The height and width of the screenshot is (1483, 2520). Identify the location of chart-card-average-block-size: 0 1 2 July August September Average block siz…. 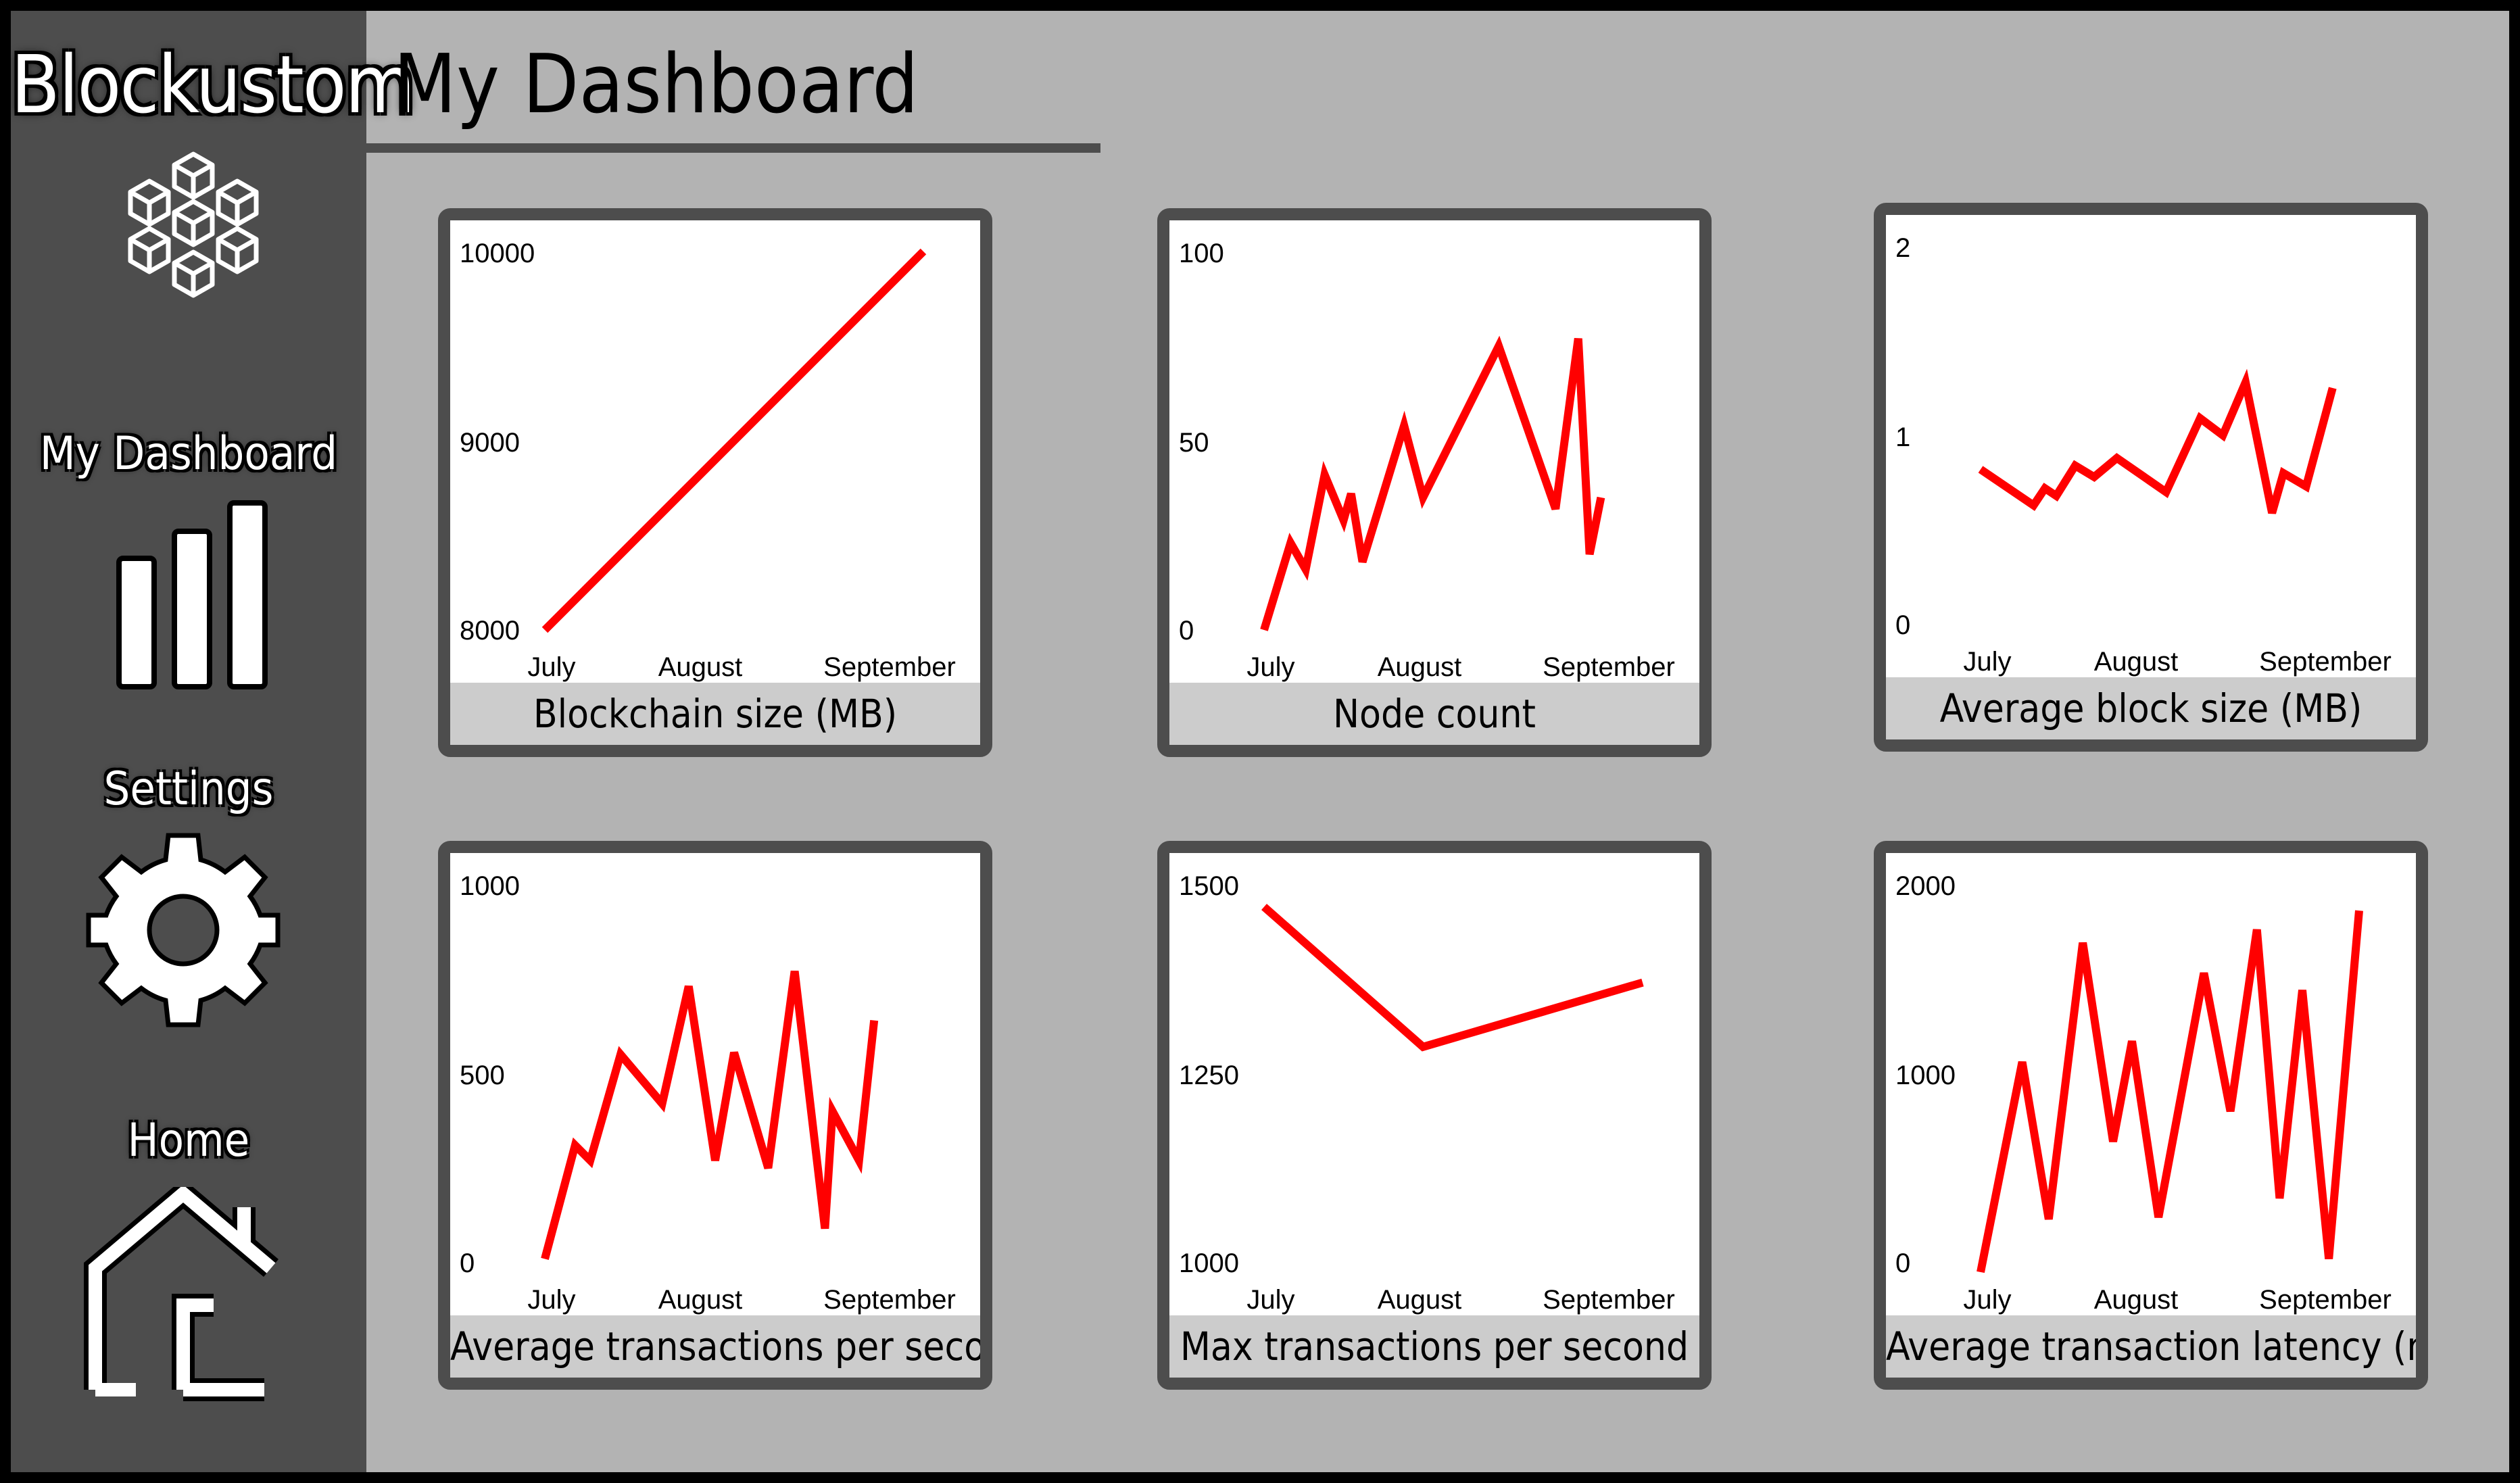
(2151, 477).